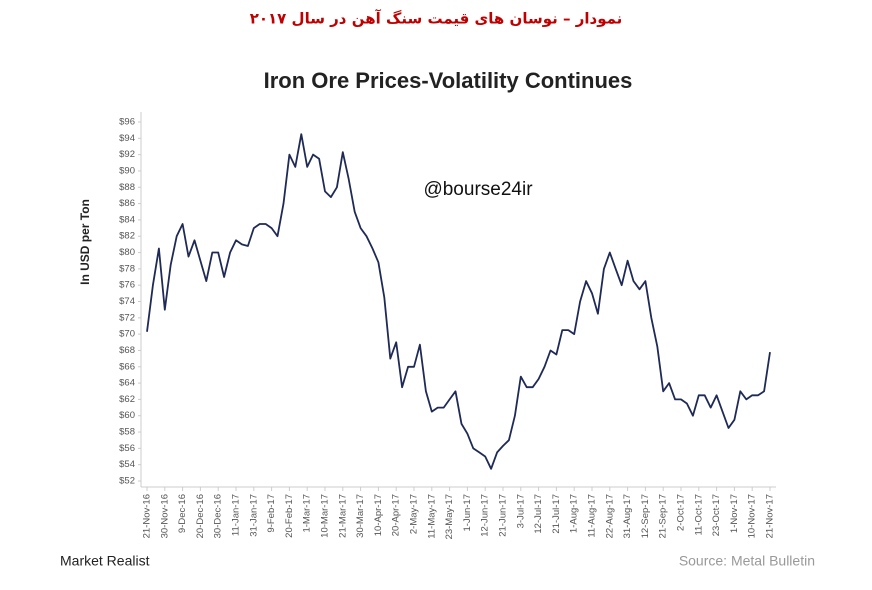  I want to click on y-tick-label: $62, so click(127, 399).